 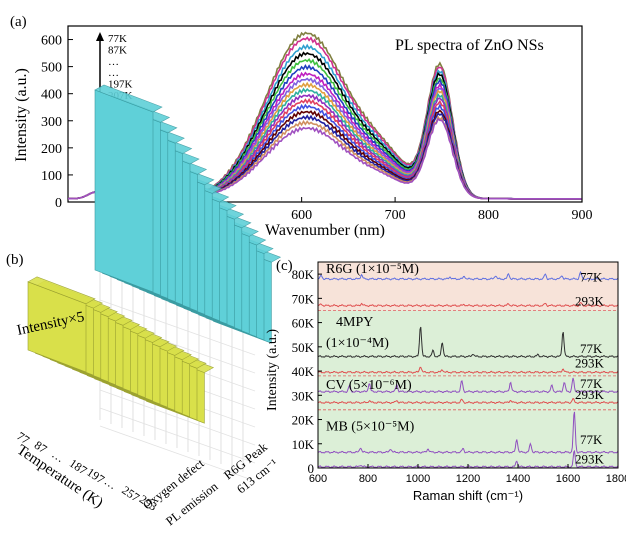 I want to click on x-tick-label: 1200, so click(x=468, y=479).